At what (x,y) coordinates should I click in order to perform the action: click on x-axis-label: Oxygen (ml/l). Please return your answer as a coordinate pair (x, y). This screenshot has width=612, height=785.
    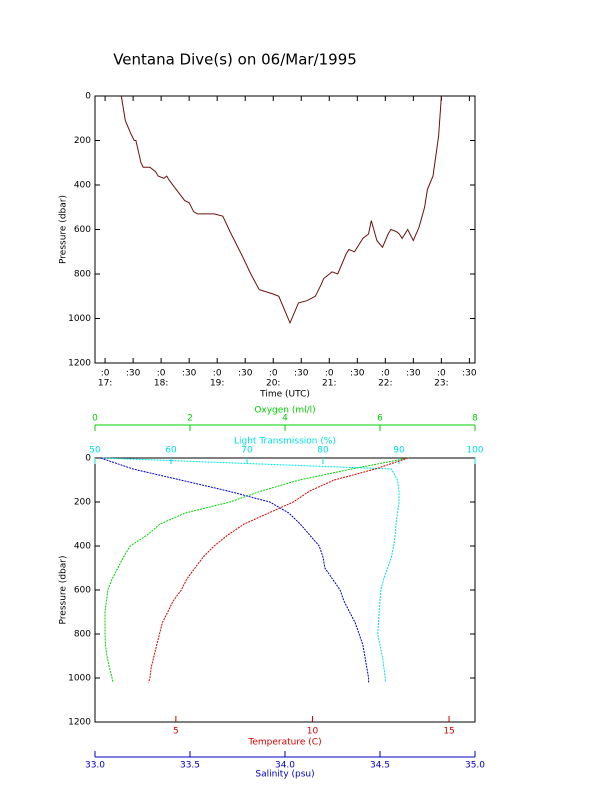
    Looking at the image, I should click on (284, 411).